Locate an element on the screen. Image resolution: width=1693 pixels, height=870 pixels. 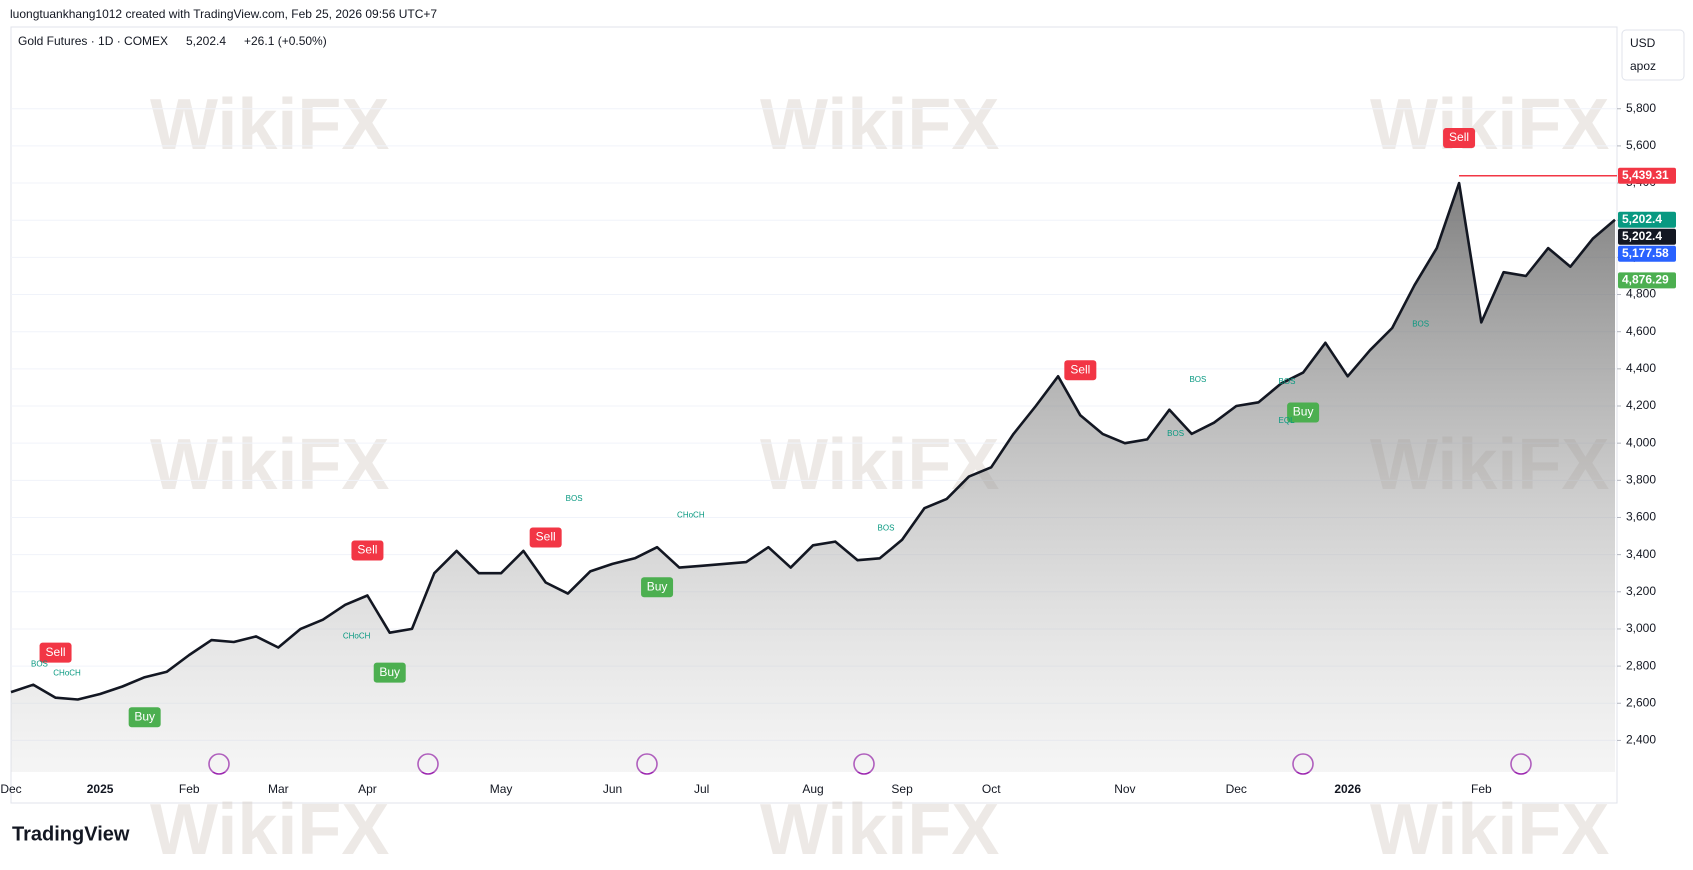
last-price: 5,202.4 is located at coordinates (206, 41).